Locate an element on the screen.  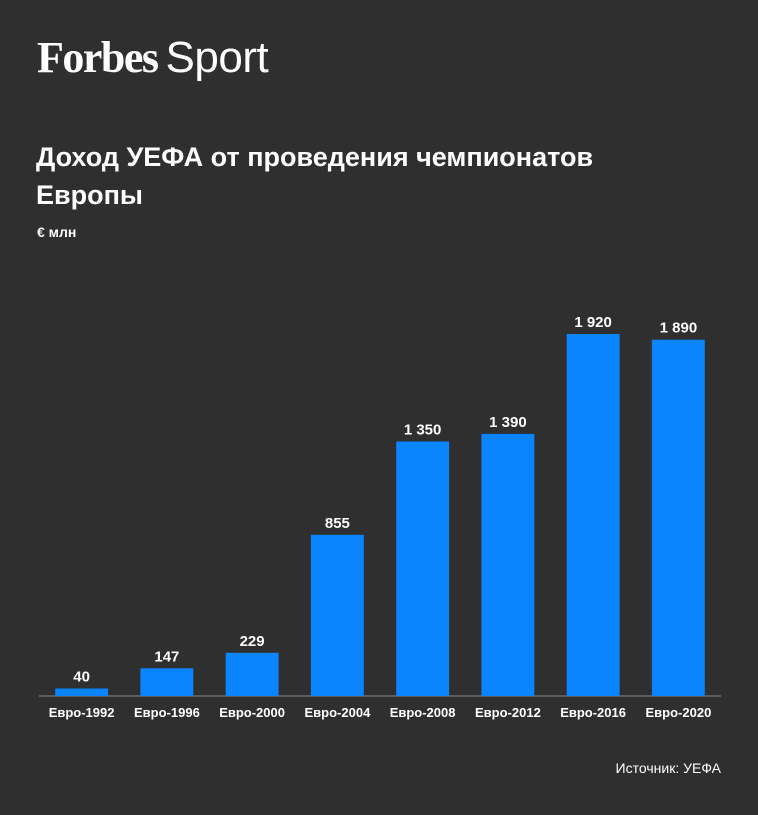
logo-brand: Forbes is located at coordinates (98, 57).